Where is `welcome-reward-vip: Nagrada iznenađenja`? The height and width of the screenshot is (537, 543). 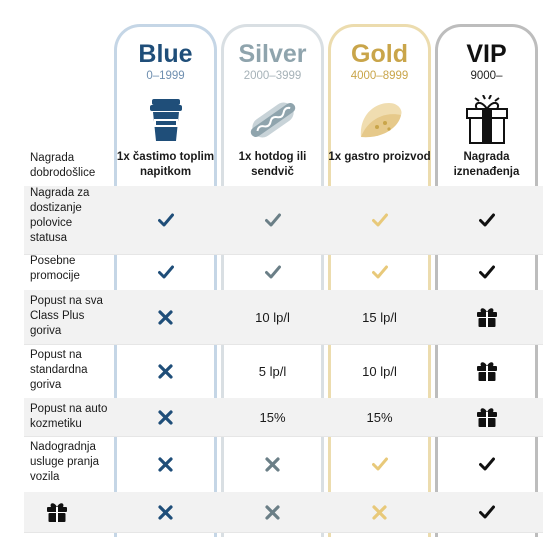 welcome-reward-vip: Nagrada iznenađenja is located at coordinates (486, 164).